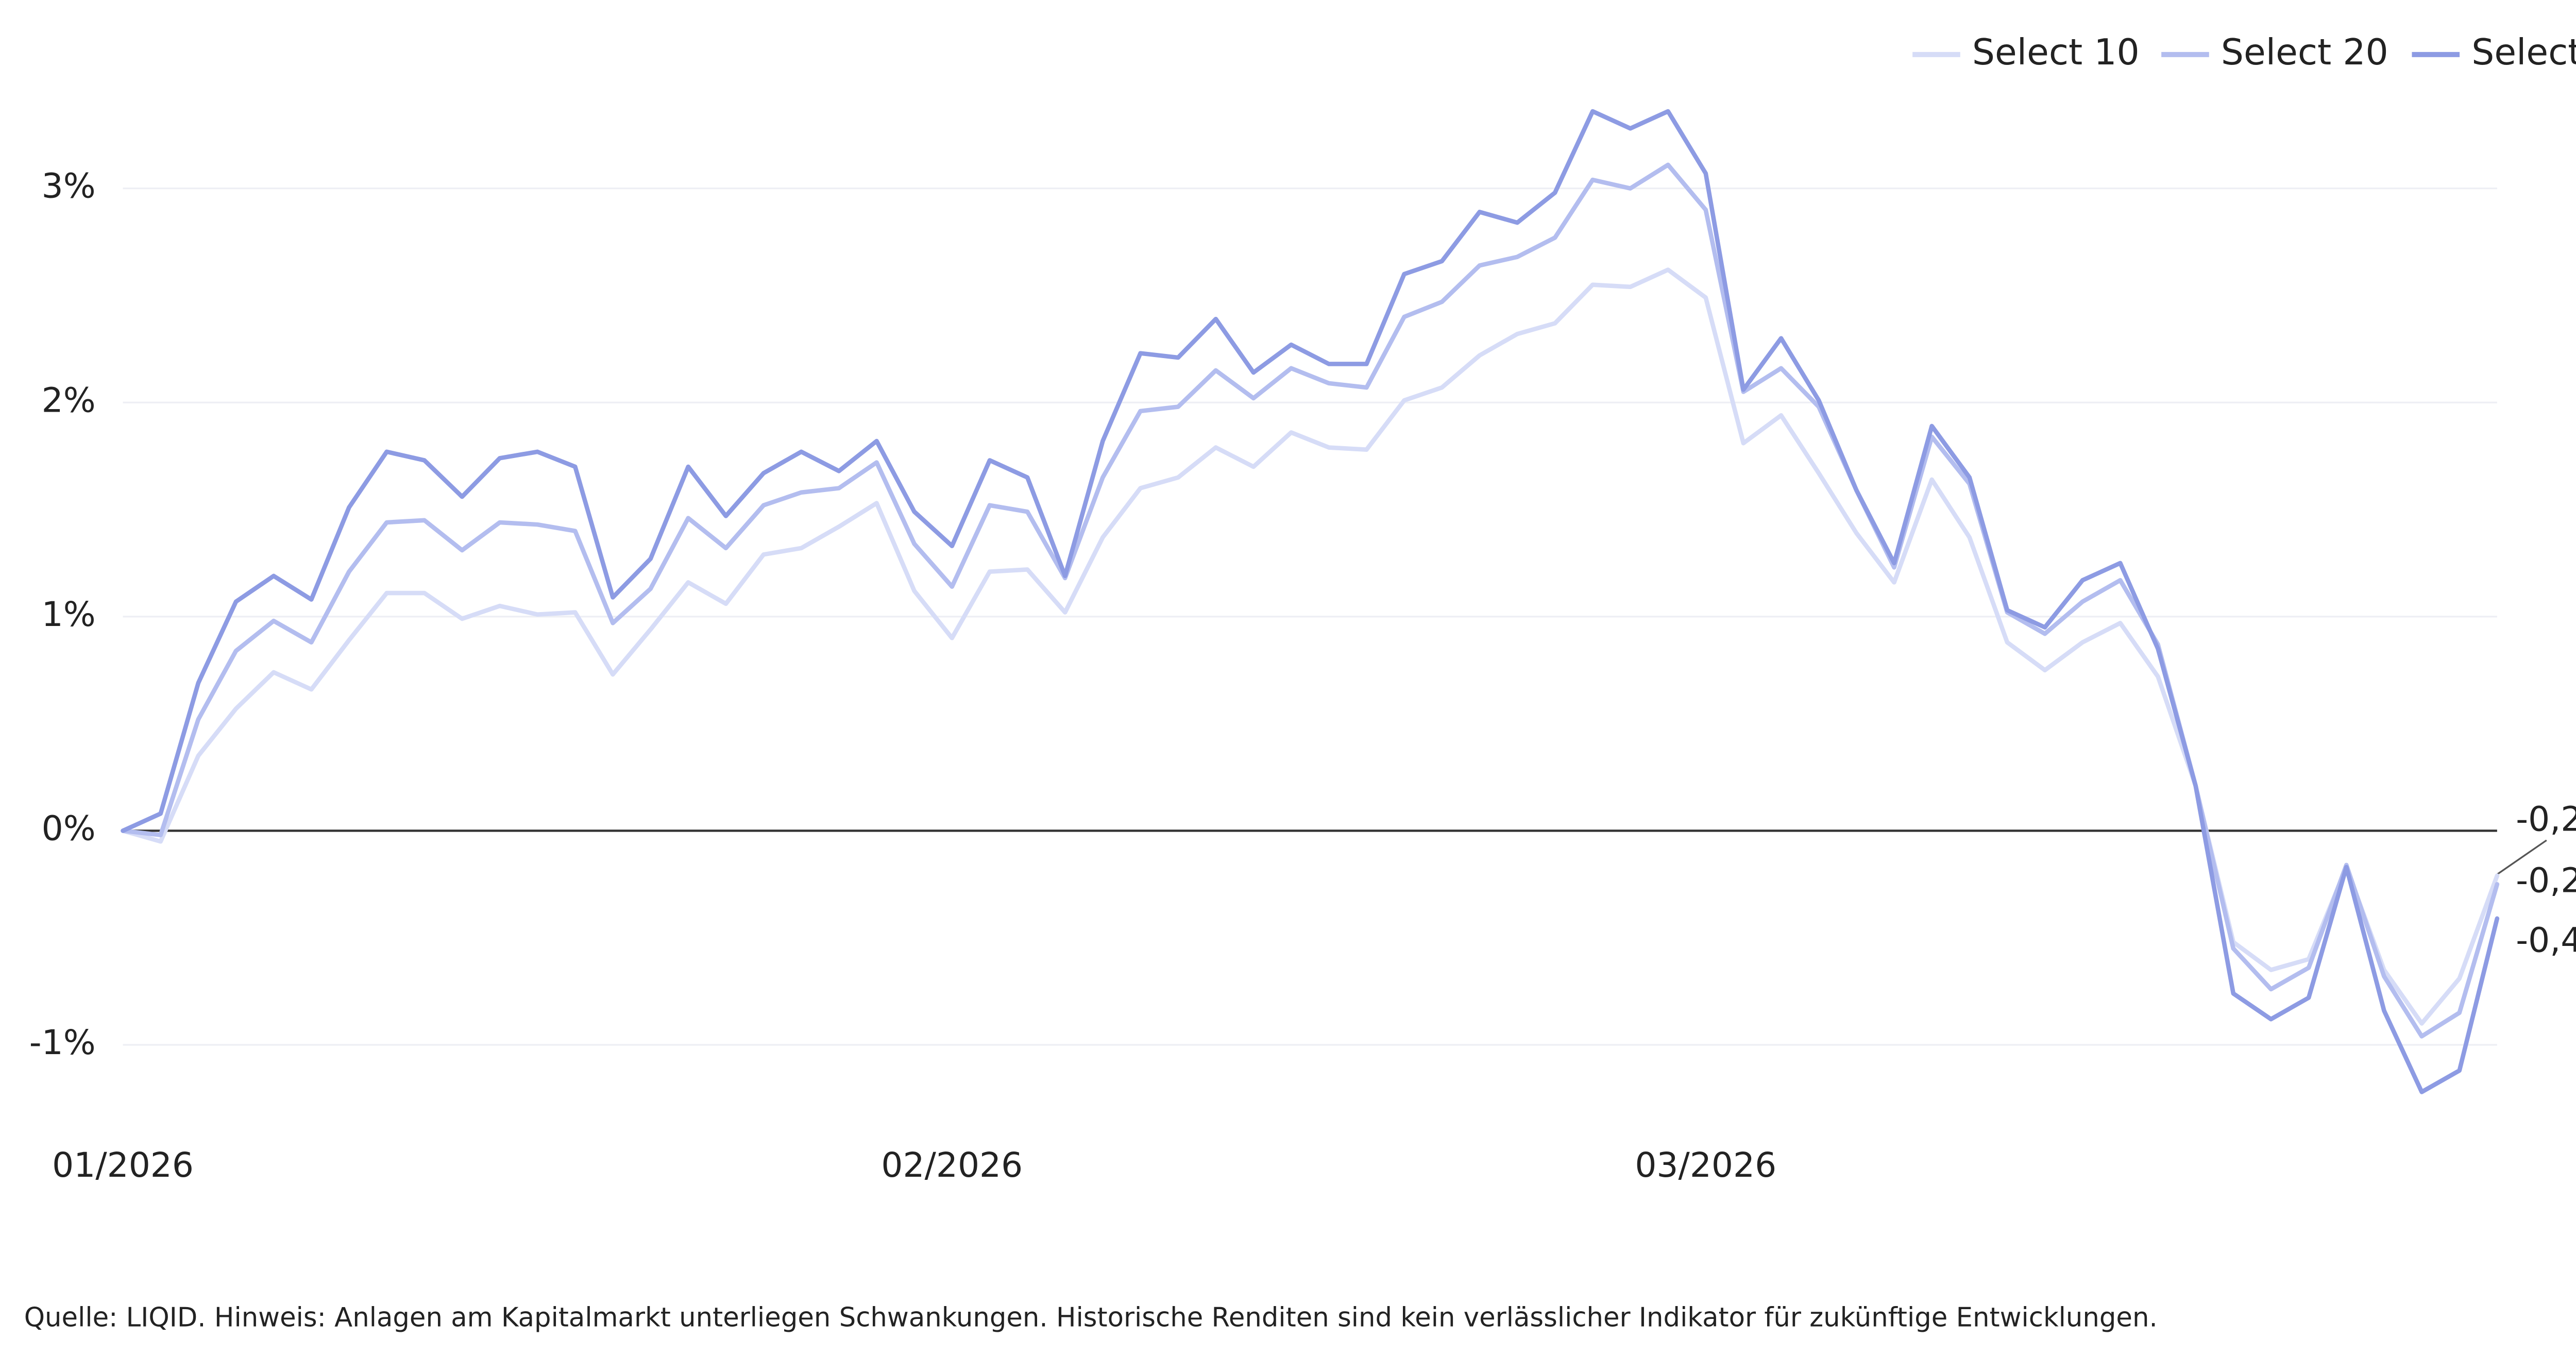 This screenshot has height=1355, width=2576. I want to click on x-tick-label: 03/2026, so click(1705, 1165).